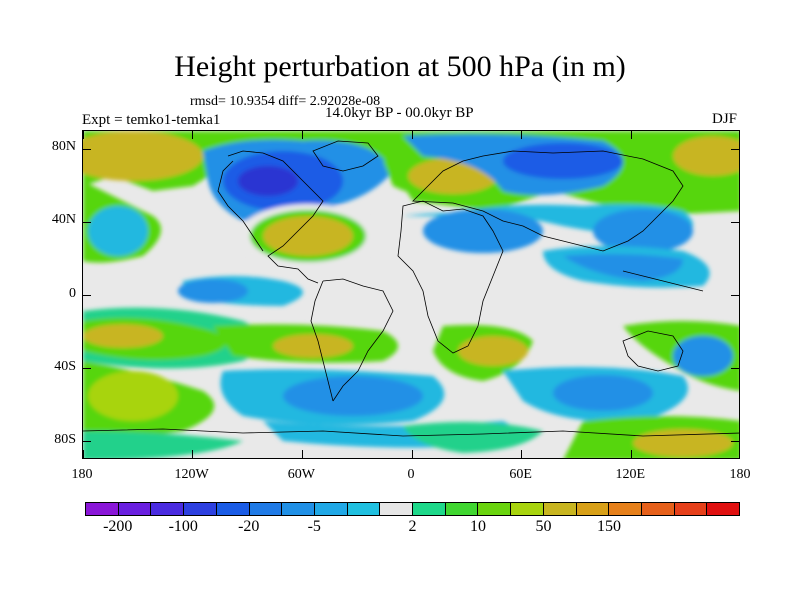 The height and width of the screenshot is (600, 800). What do you see at coordinates (548, 201) in the screenshot?
I see `eurasia-coast` at bounding box center [548, 201].